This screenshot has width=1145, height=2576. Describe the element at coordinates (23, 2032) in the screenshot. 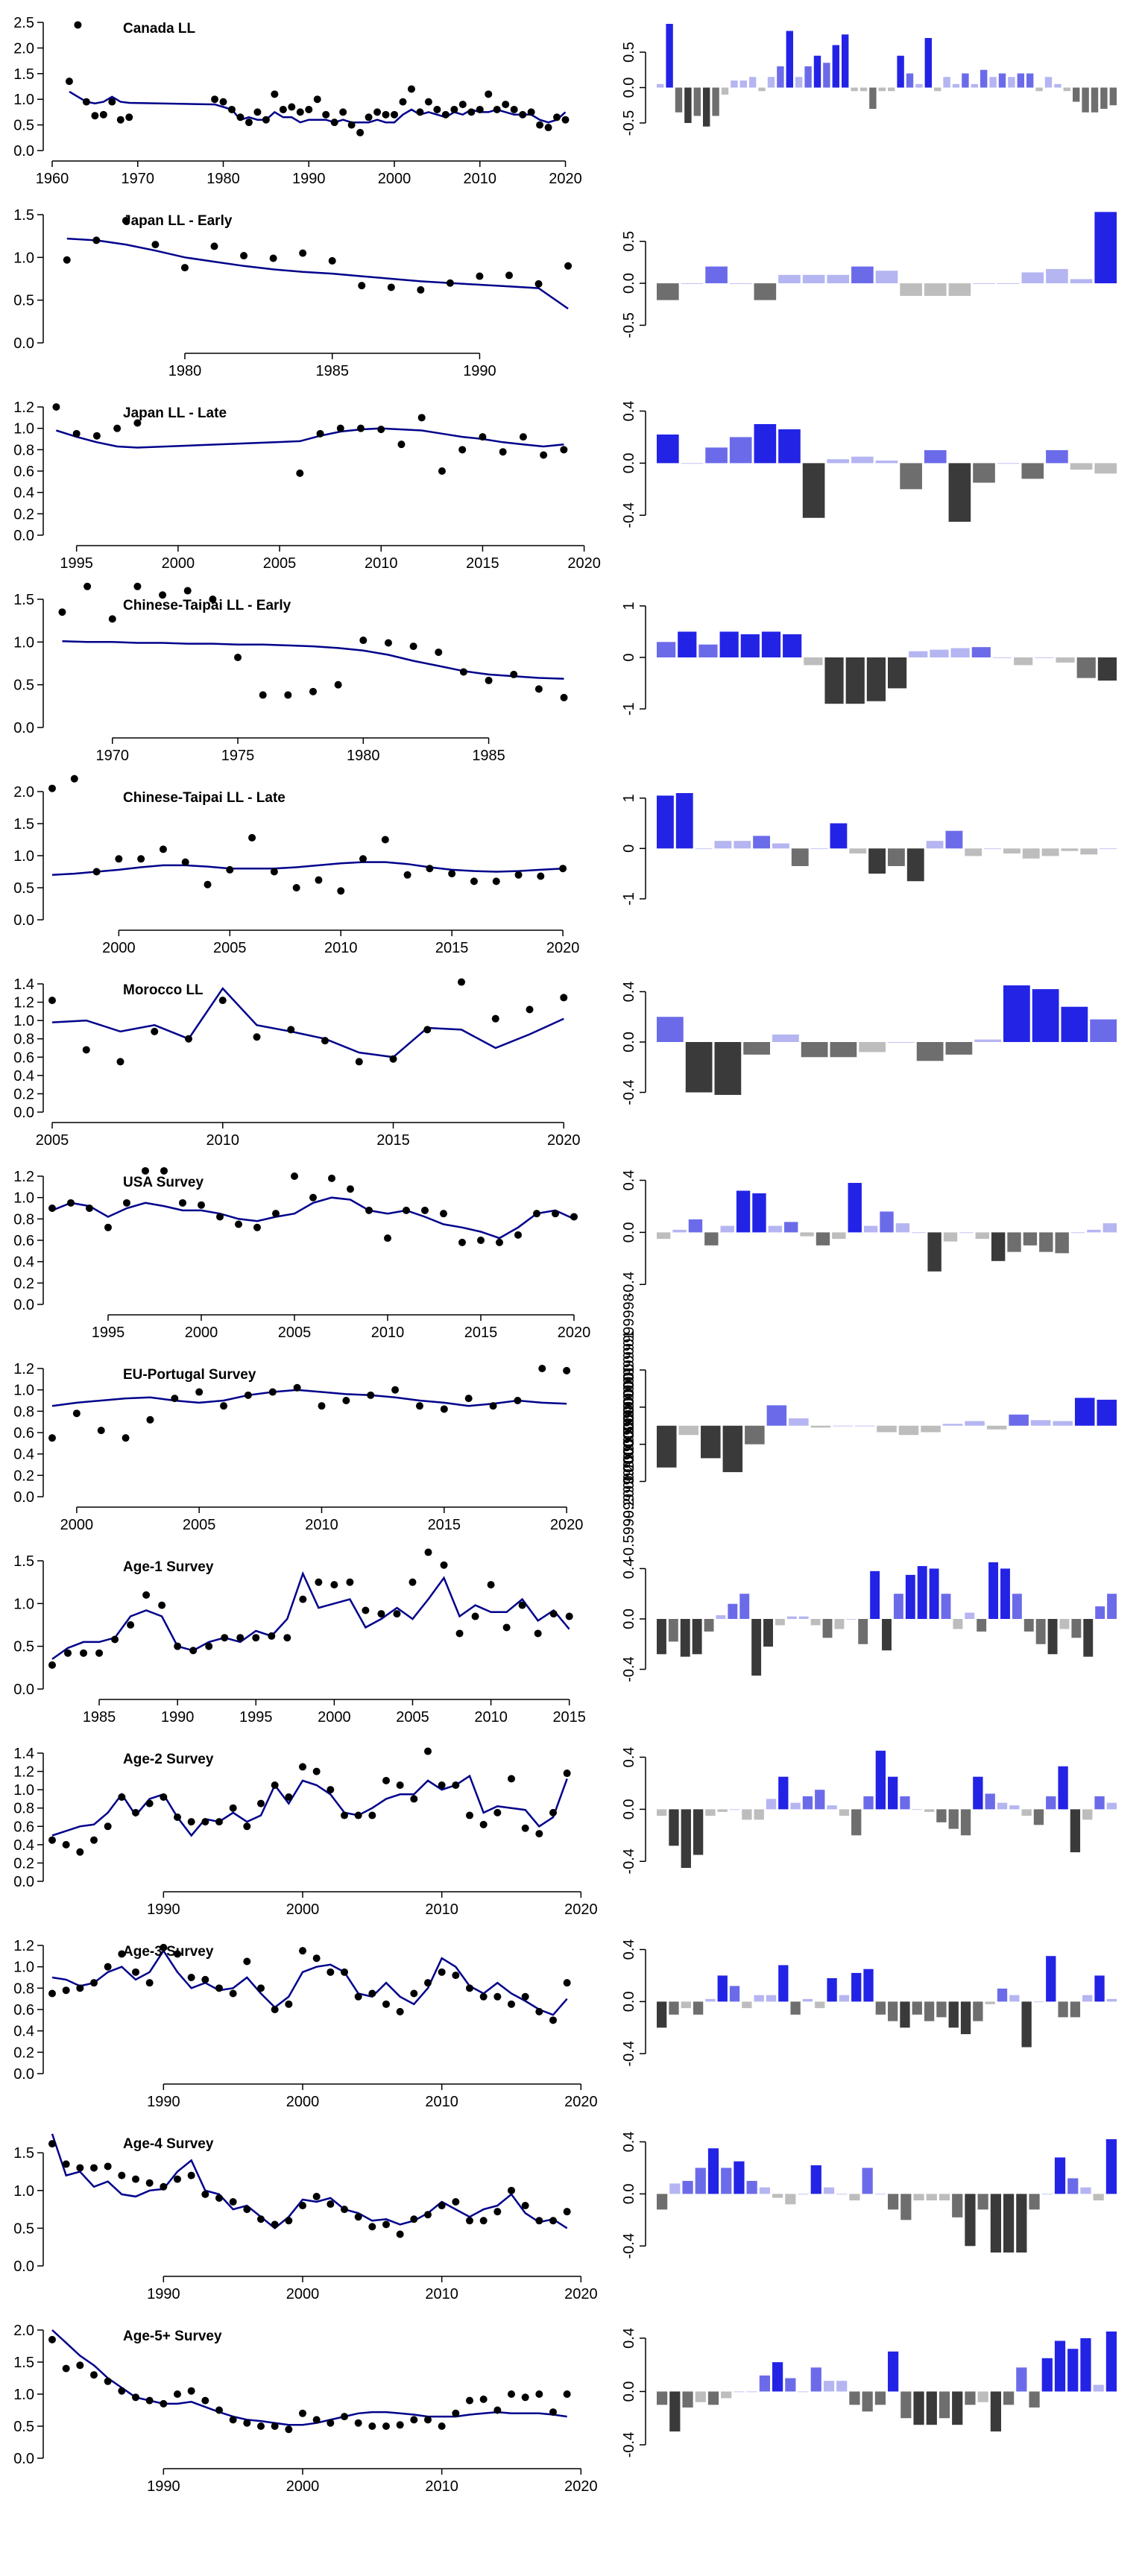

I see `y-tick-label: 0.4` at that location.